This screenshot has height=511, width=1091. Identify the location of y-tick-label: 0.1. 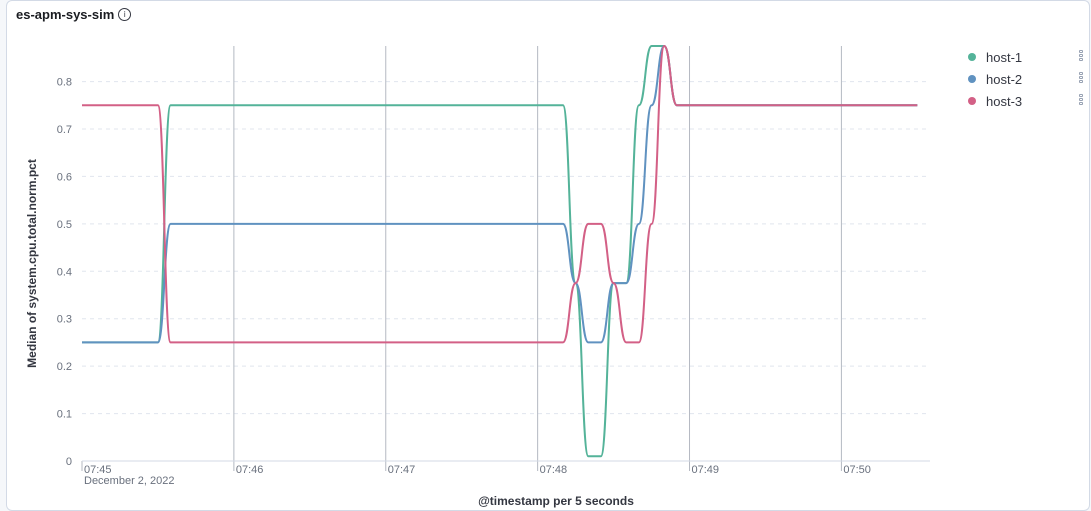
(64, 415).